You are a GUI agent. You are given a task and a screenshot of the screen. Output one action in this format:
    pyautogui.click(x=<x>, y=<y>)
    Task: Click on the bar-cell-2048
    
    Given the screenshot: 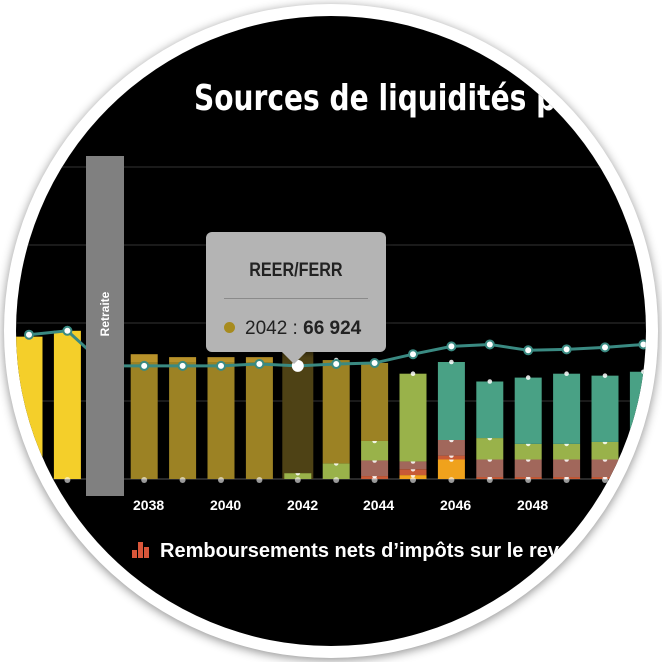 What is the action you would take?
    pyautogui.click(x=528, y=451)
    